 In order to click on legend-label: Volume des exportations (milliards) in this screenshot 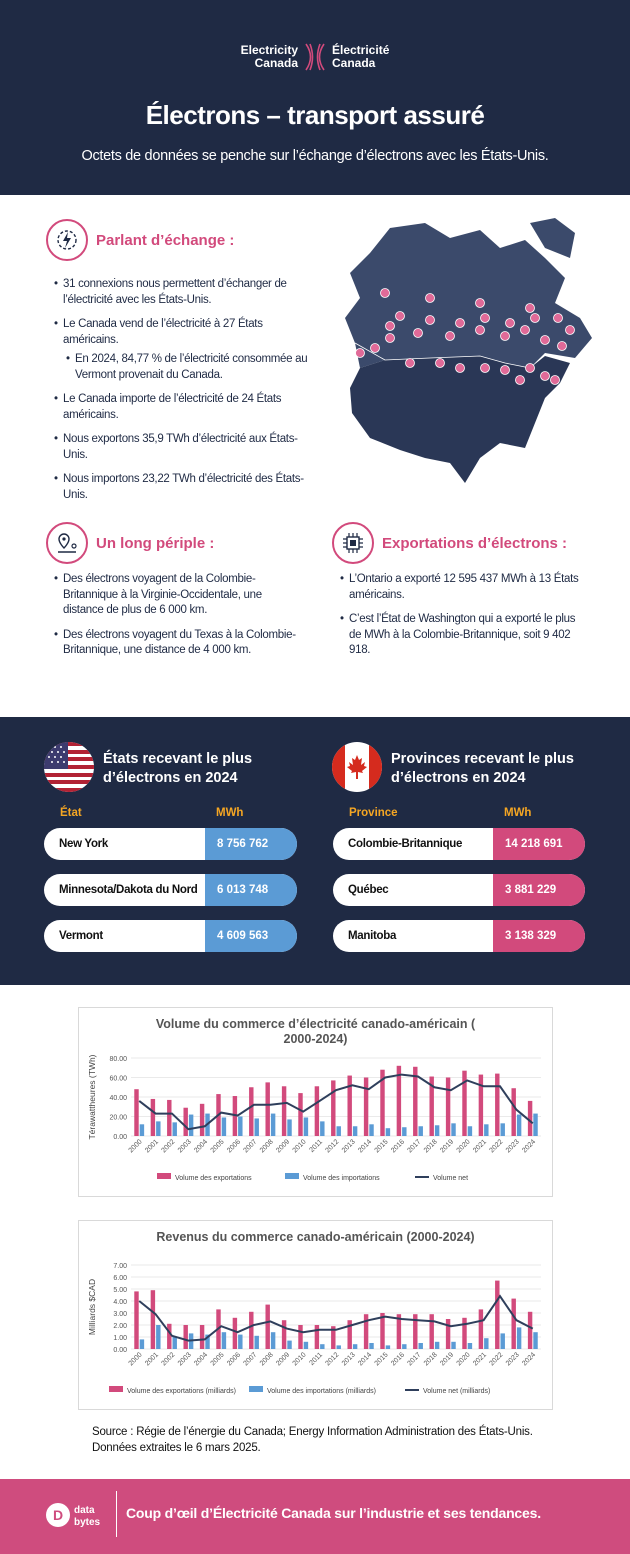, I will do `click(181, 1391)`.